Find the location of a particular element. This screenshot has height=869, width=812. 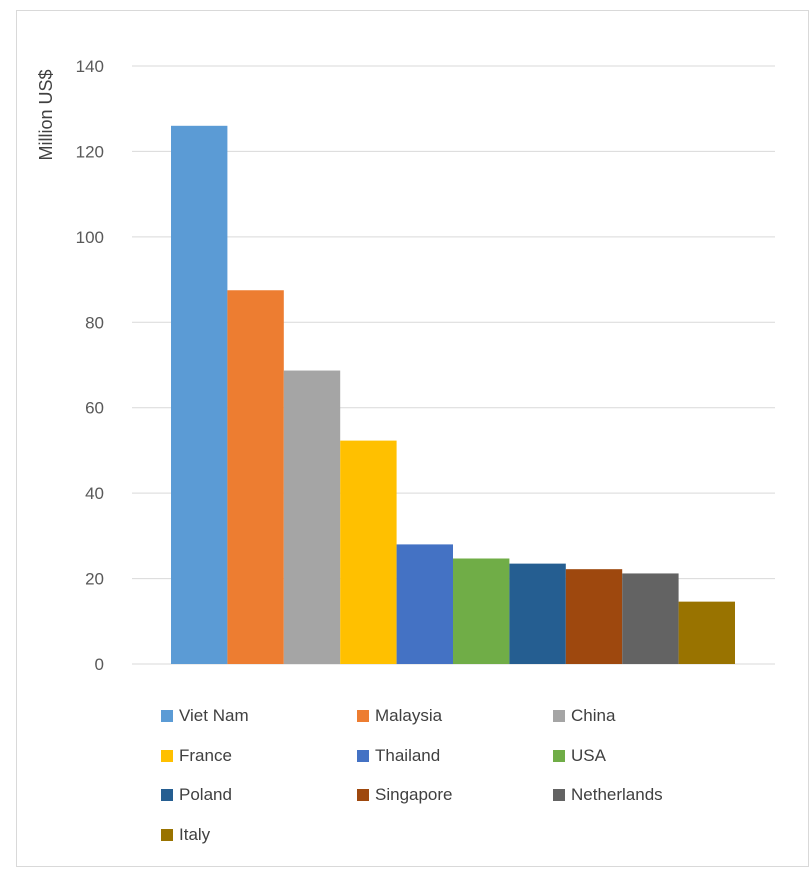

legend-item-usa: USA is located at coordinates (579, 756).